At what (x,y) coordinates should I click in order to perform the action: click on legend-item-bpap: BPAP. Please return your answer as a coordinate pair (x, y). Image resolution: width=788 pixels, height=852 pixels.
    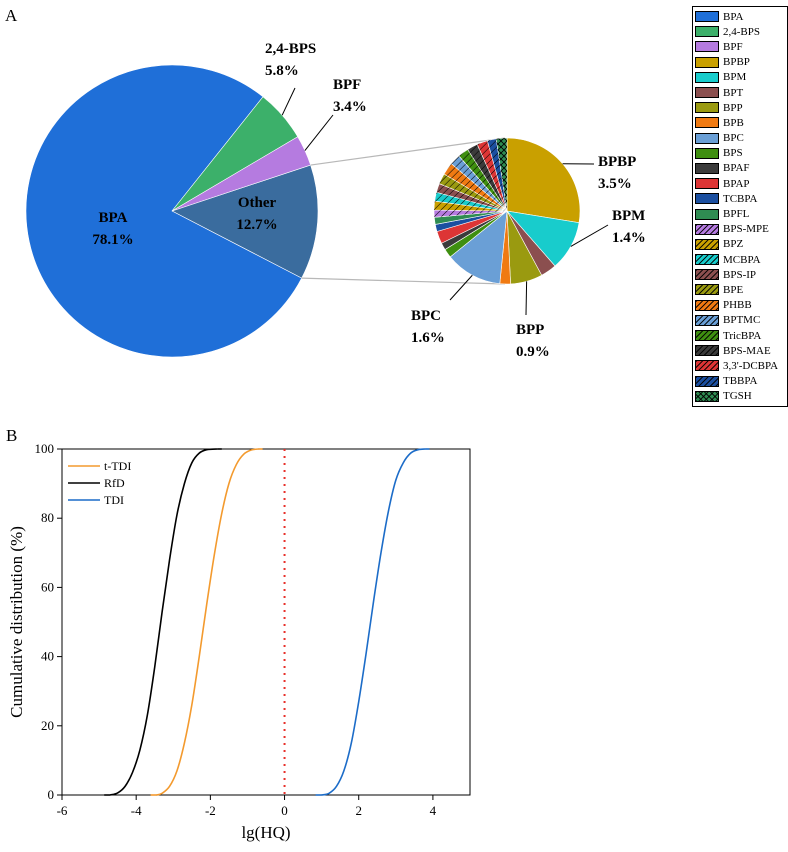
    Looking at the image, I should click on (741, 183).